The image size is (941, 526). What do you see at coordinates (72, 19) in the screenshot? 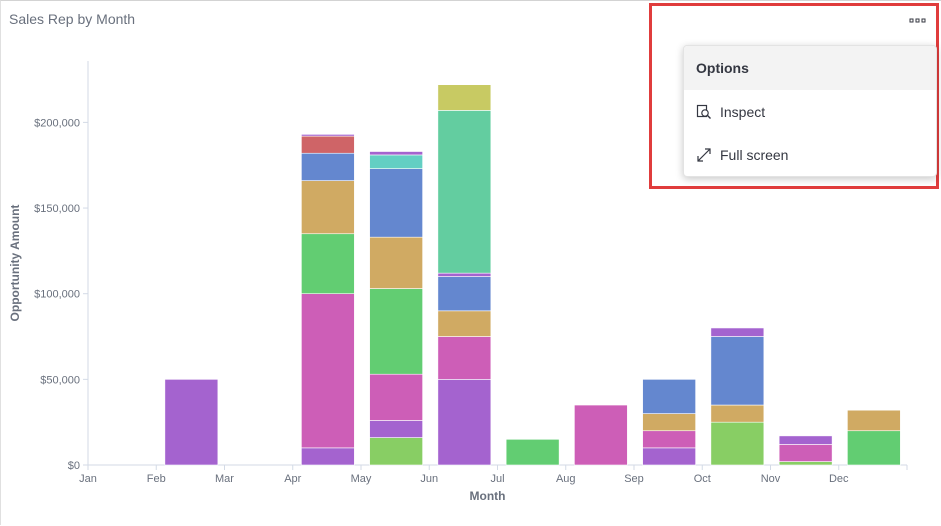
I see `panel-title: Sales Rep by Month` at bounding box center [72, 19].